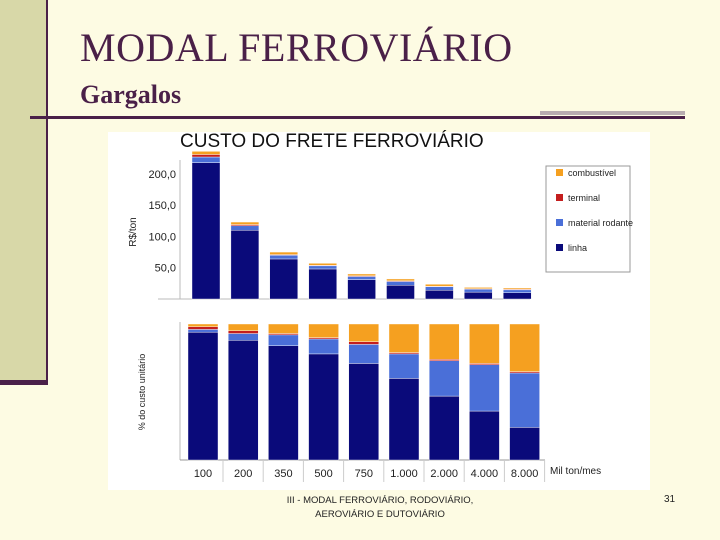 This screenshot has height=540, width=720. What do you see at coordinates (24, 382) in the screenshot?
I see `left-bar-foot` at bounding box center [24, 382].